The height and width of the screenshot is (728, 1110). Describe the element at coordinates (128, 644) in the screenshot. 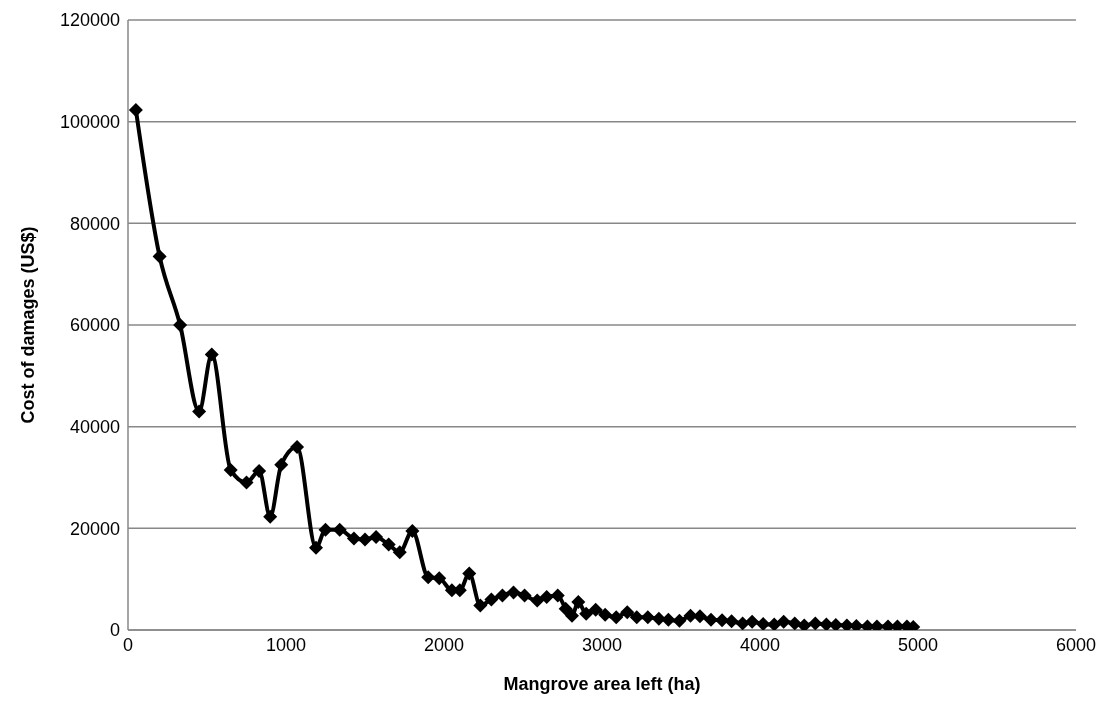

I see `x-tick-label: 0` at that location.